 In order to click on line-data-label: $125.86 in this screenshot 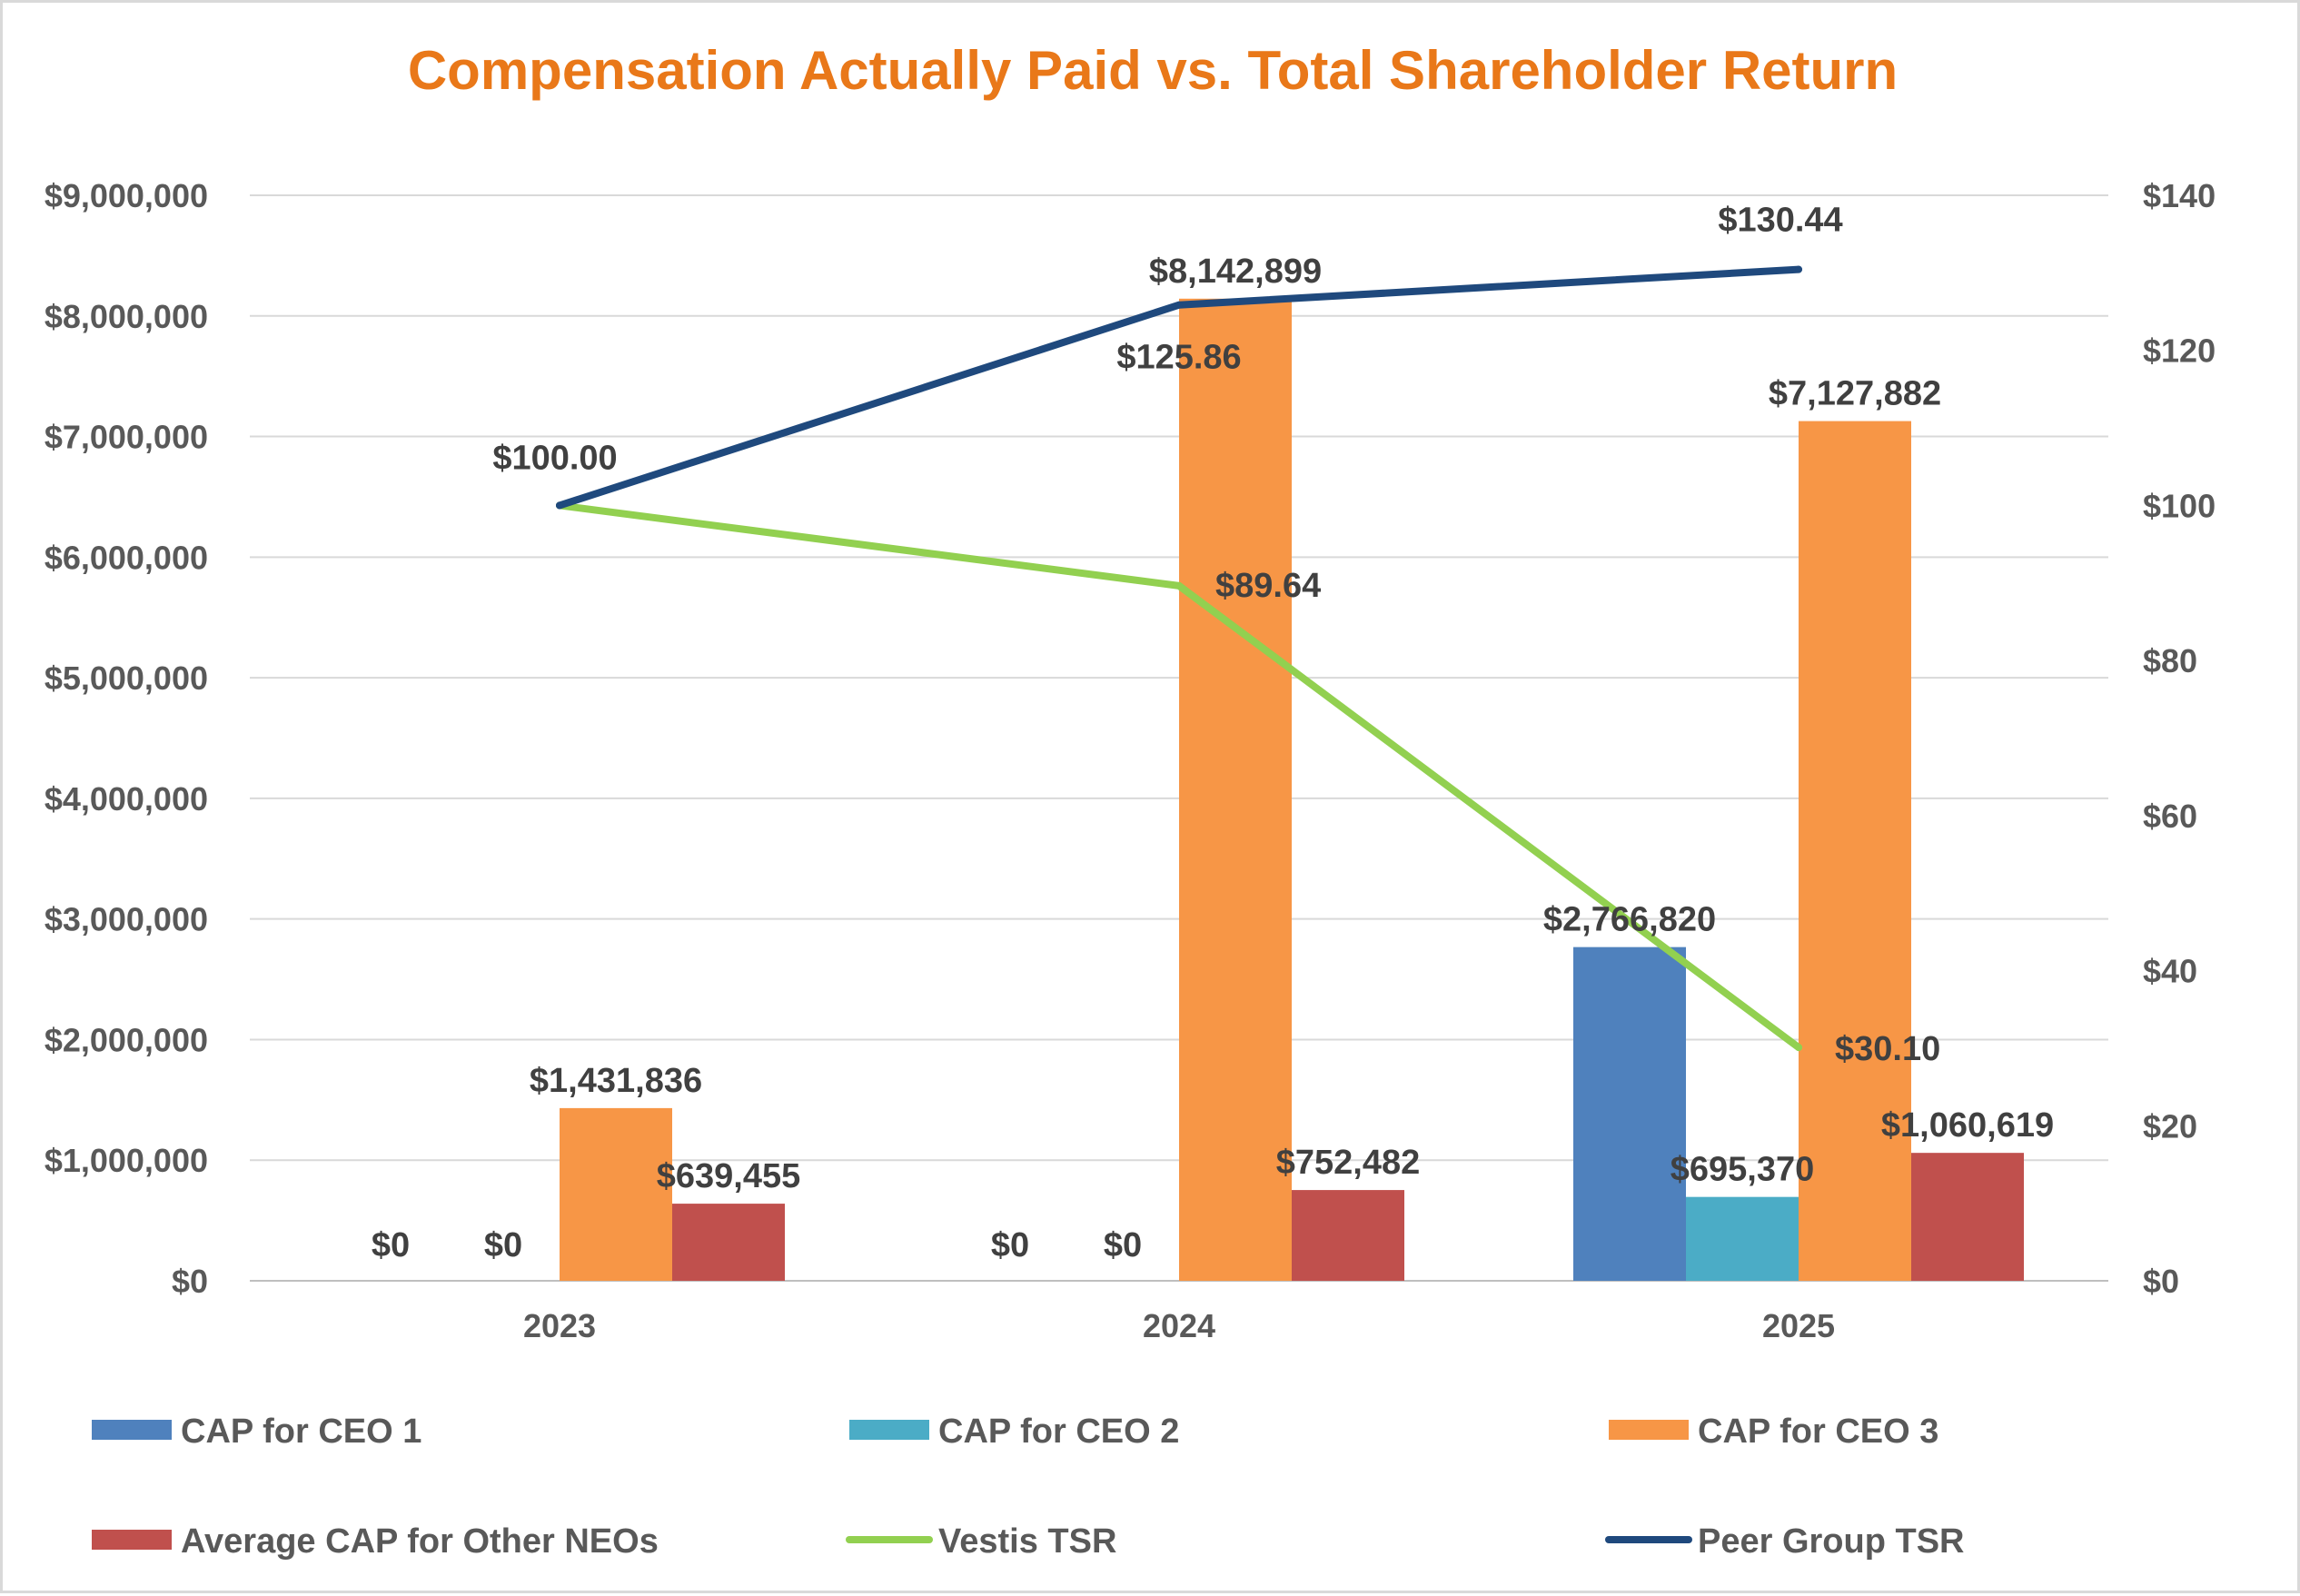, I will do `click(1178, 358)`.